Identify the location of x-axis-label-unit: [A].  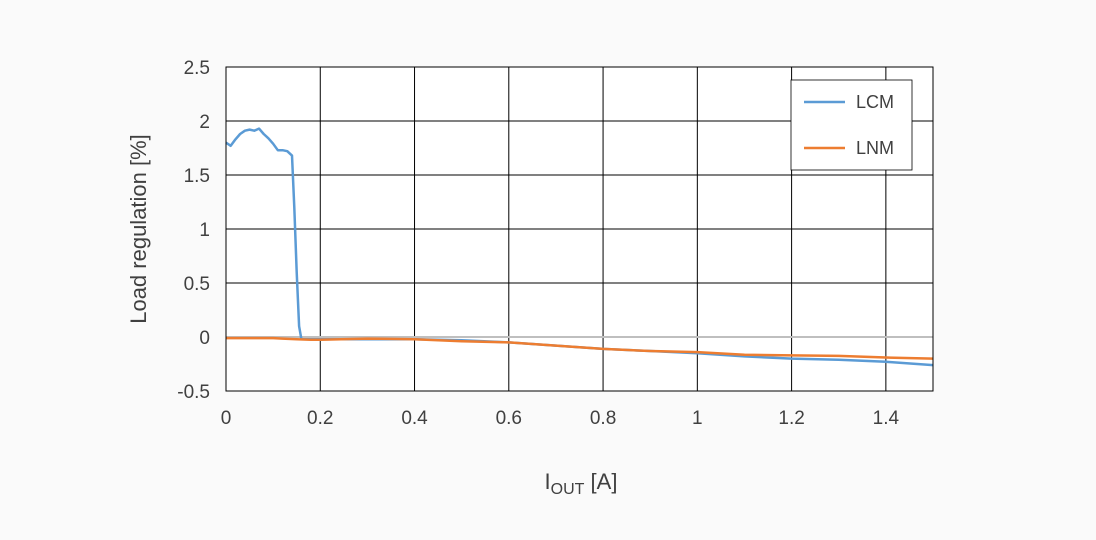
(600, 481).